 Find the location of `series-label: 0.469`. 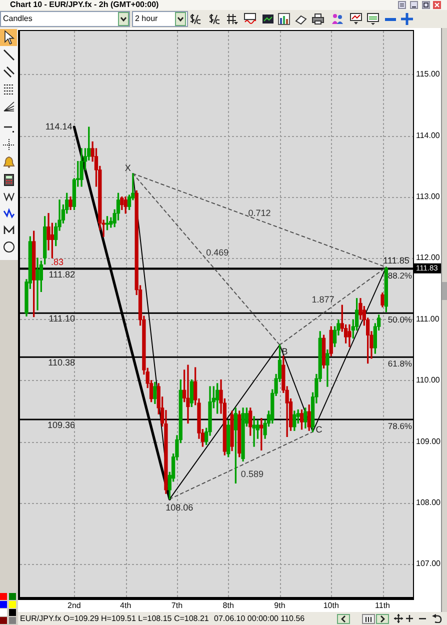

series-label: 0.469 is located at coordinates (217, 253).